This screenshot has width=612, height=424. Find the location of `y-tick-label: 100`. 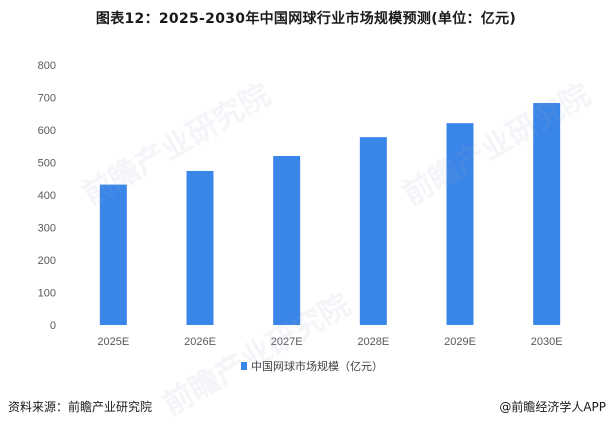

y-tick-label: 100 is located at coordinates (47, 294).